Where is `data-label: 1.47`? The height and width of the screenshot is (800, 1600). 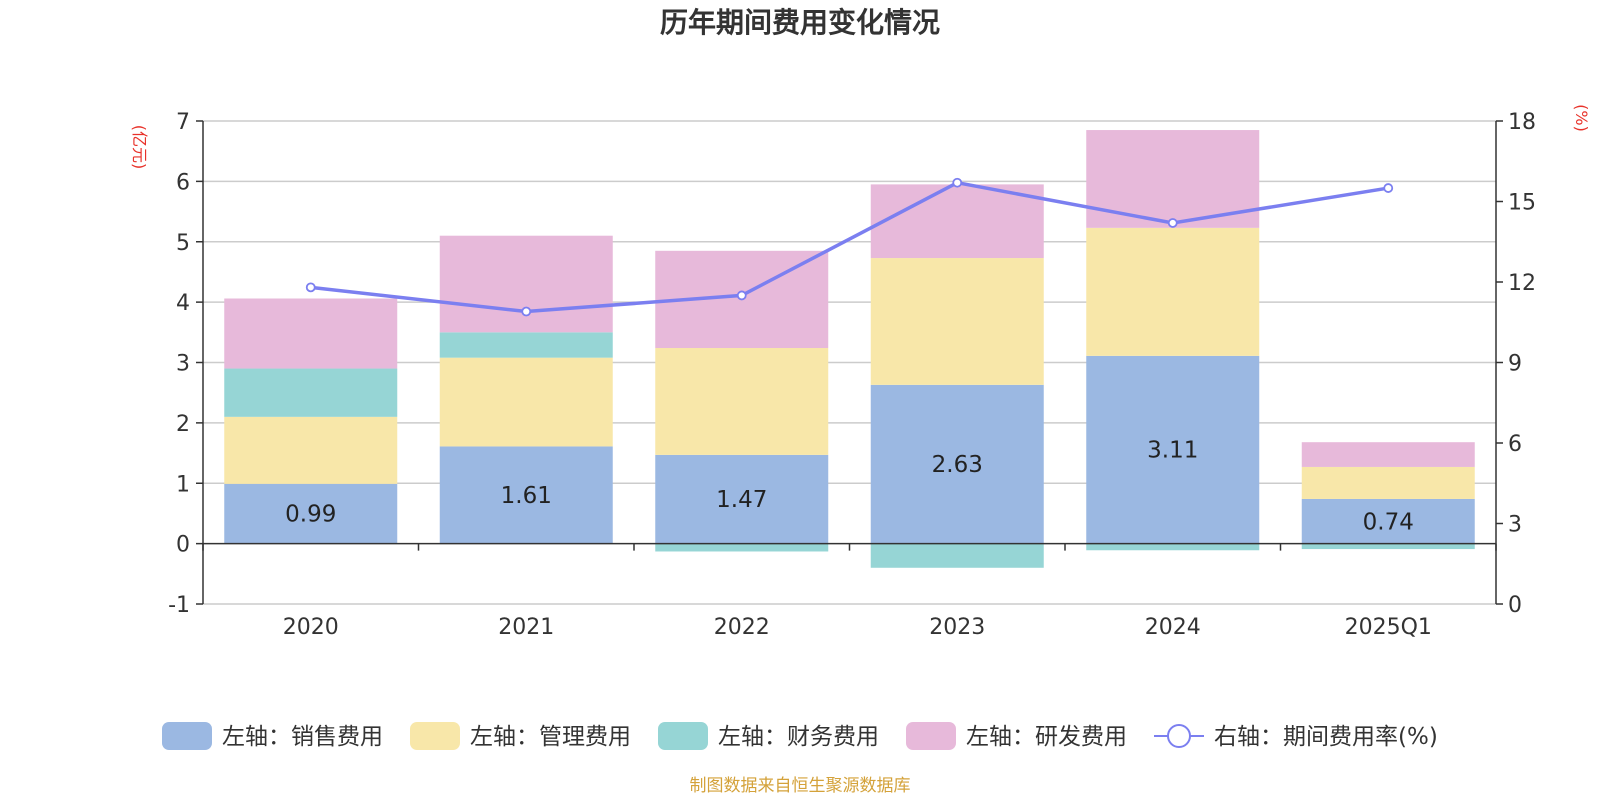 data-label: 1.47 is located at coordinates (741, 500).